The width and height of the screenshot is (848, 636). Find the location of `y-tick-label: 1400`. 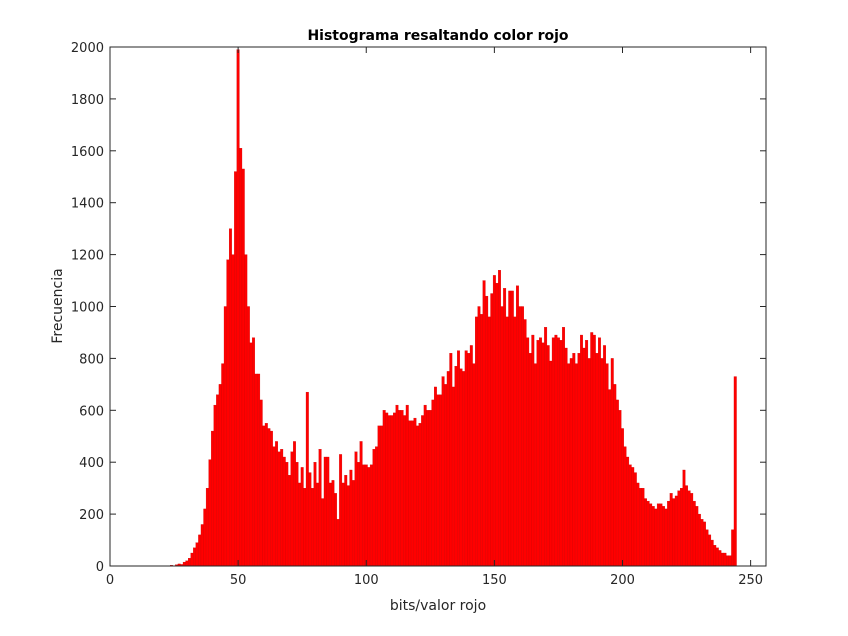

y-tick-label: 1400 is located at coordinates (87, 204).